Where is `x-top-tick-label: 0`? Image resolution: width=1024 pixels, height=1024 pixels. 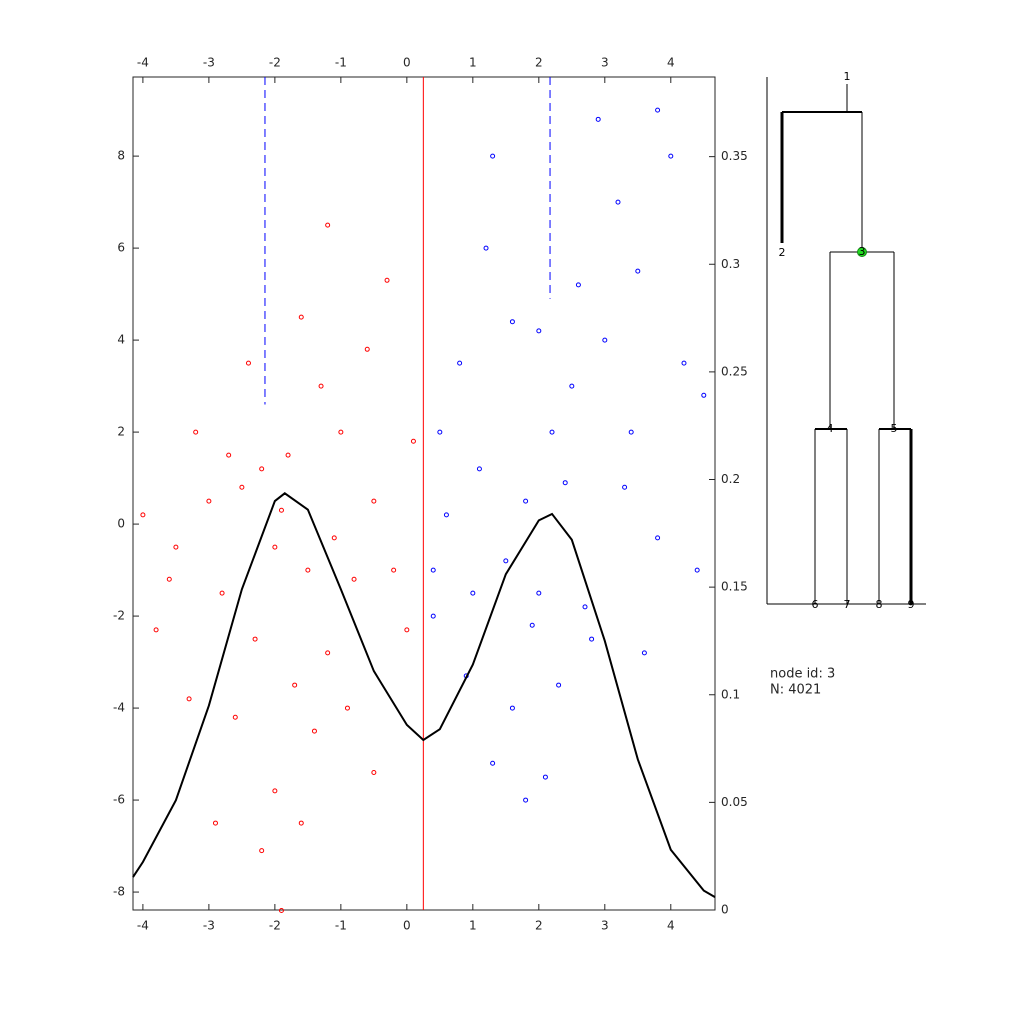
x-top-tick-label: 0 is located at coordinates (407, 63).